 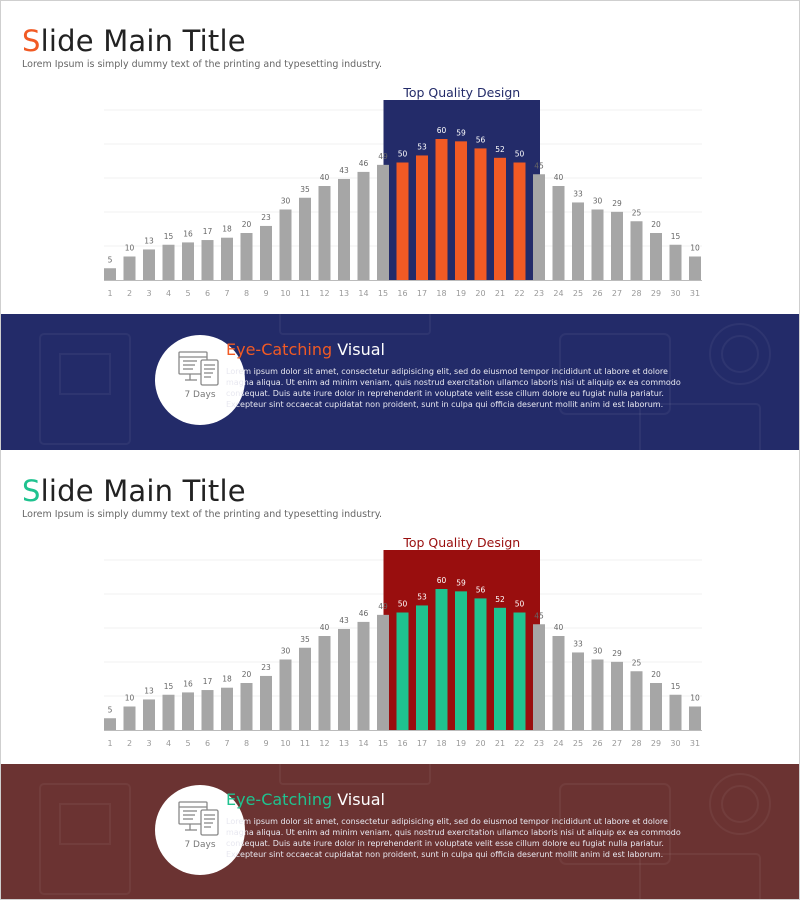 What do you see at coordinates (500, 149) in the screenshot?
I see `value-label: 52` at bounding box center [500, 149].